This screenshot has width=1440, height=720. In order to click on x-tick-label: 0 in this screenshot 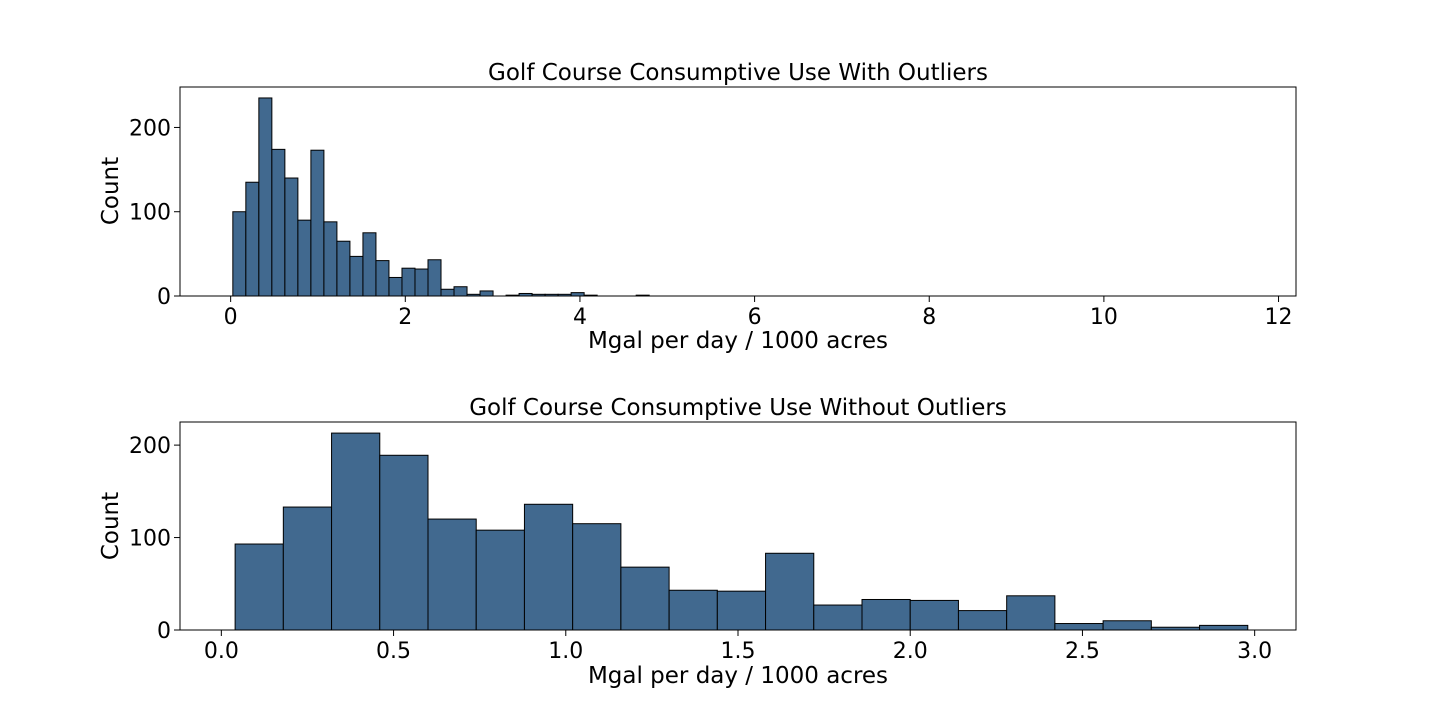, I will do `click(231, 317)`.